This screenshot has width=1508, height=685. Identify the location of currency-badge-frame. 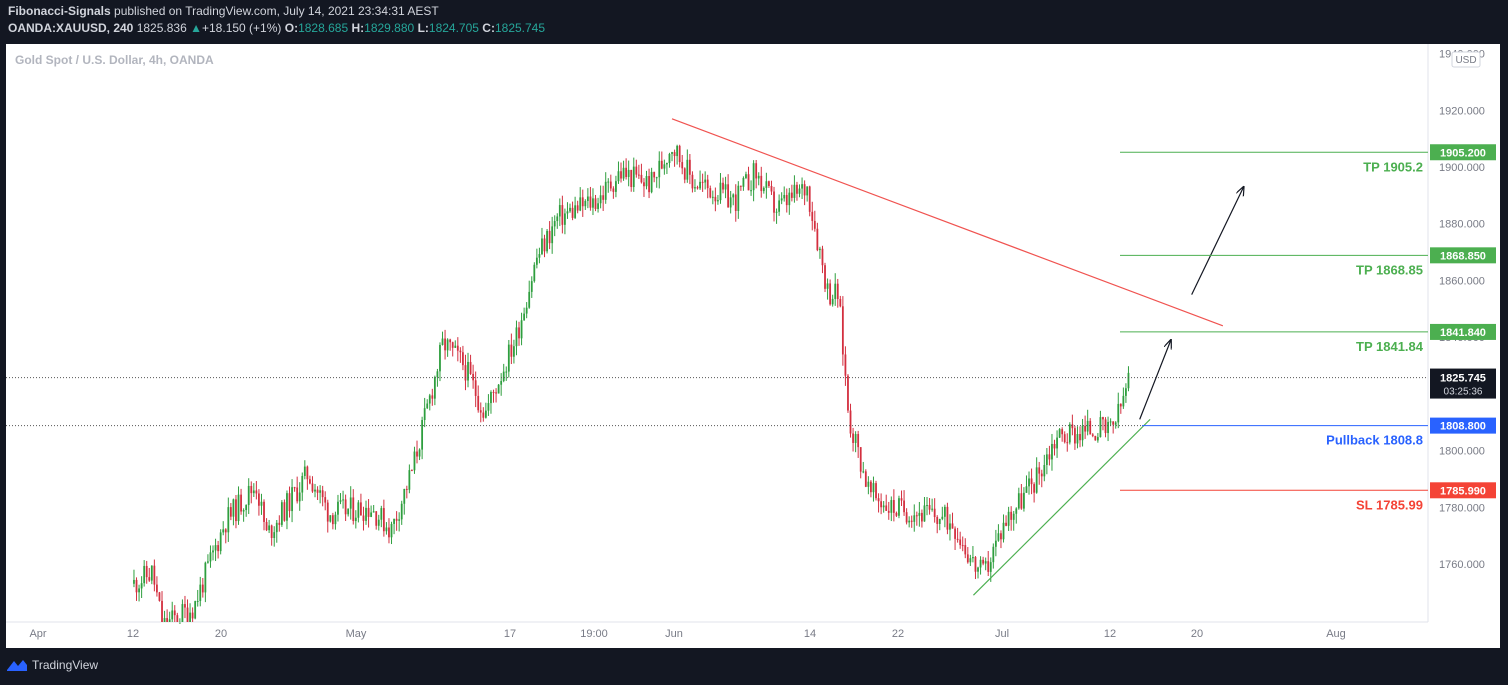
(1466, 59).